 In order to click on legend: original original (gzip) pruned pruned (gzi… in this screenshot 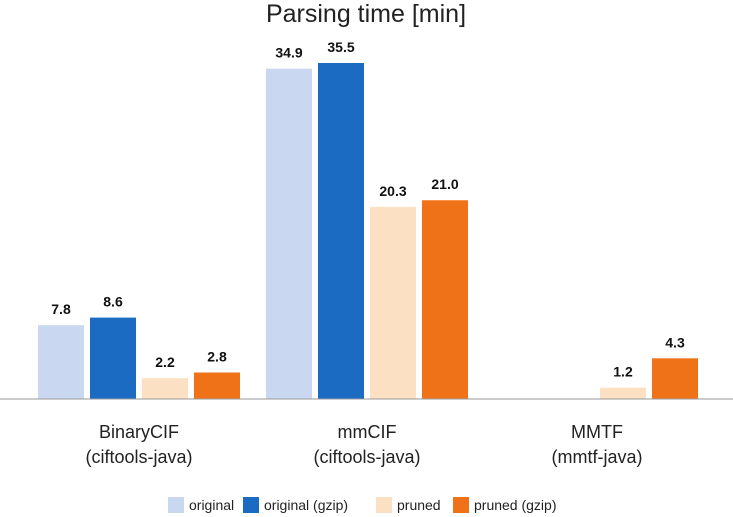, I will do `click(362, 505)`.